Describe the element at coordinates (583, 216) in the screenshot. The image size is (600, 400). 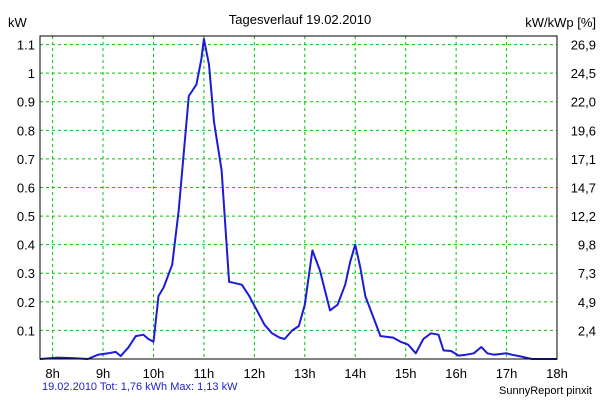
I see `y-tick-label-right: 12,2` at that location.